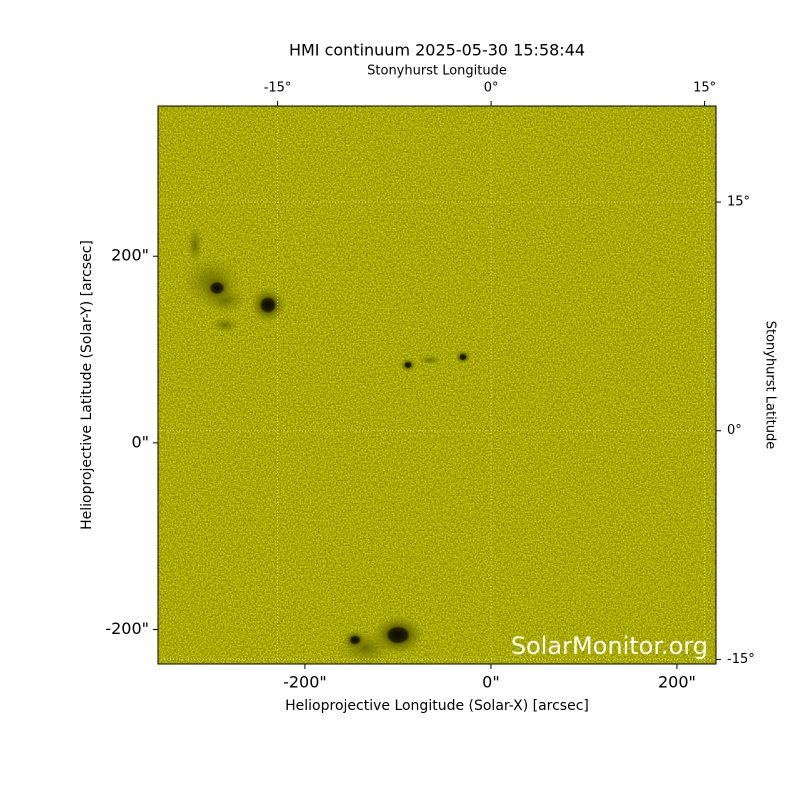 The height and width of the screenshot is (800, 800). I want to click on y2-tick-label: 0°, so click(734, 430).